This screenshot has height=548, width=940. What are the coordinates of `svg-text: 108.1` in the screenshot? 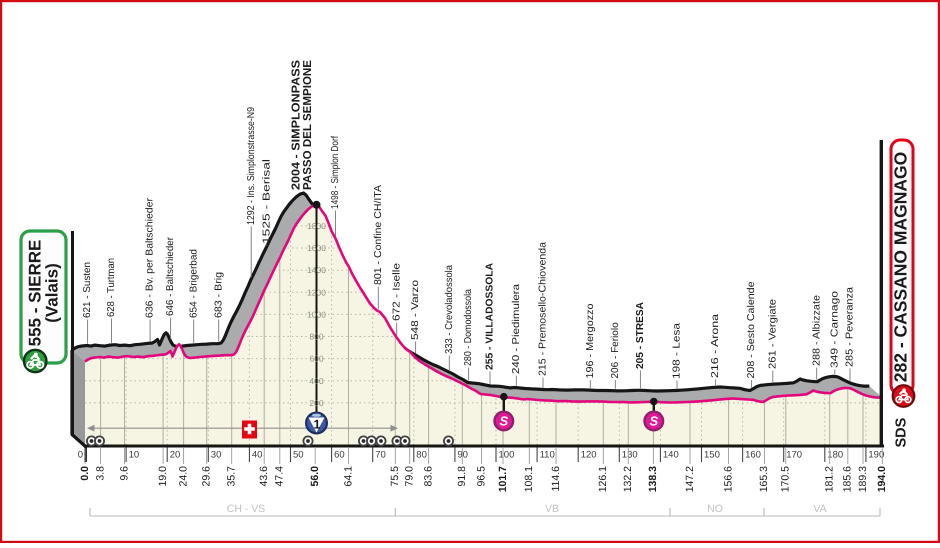 It's located at (529, 479).